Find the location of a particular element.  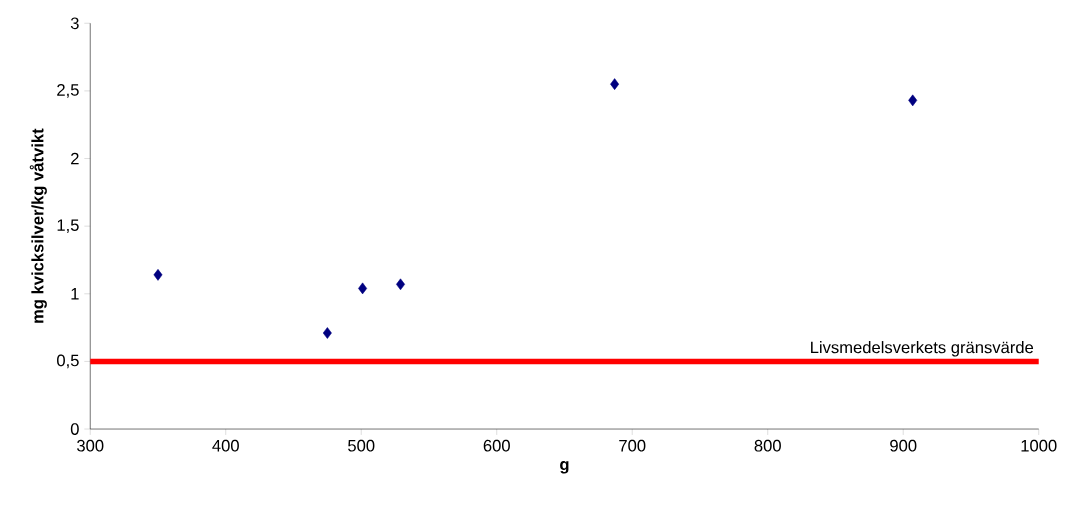

y-tick-label: 2,5 is located at coordinates (68, 90).